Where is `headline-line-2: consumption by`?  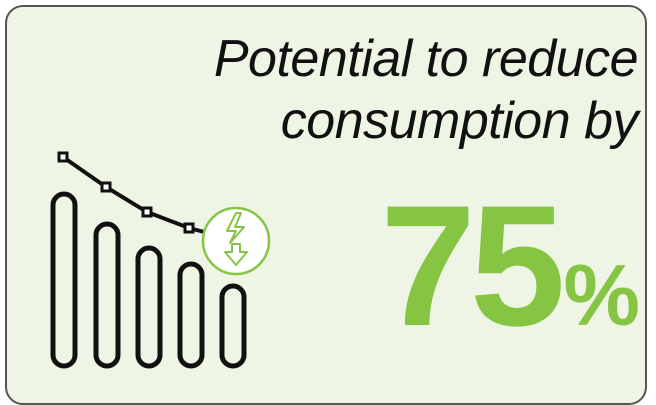
headline-line-2: consumption by is located at coordinates (459, 121).